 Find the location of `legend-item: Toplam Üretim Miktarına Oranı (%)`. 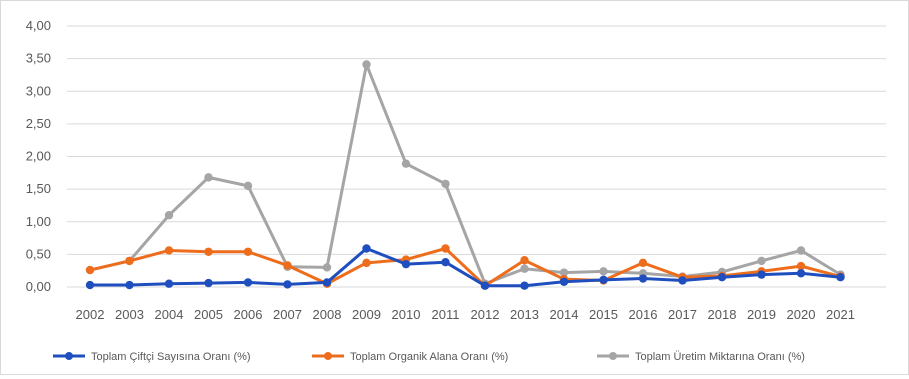

legend-item: Toplam Üretim Miktarına Oranı (%) is located at coordinates (701, 357).